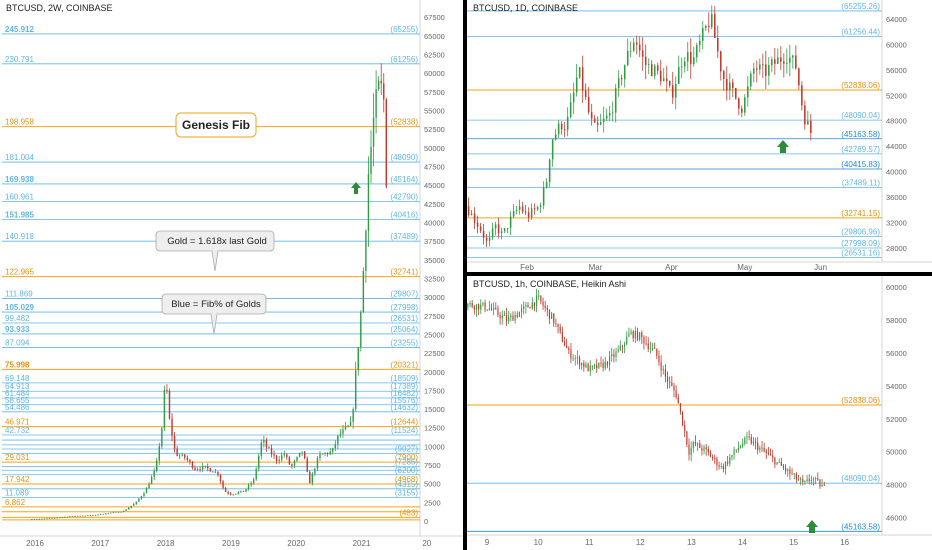 The height and width of the screenshot is (550, 932). I want to click on y-tick-label: 37500, so click(434, 241).